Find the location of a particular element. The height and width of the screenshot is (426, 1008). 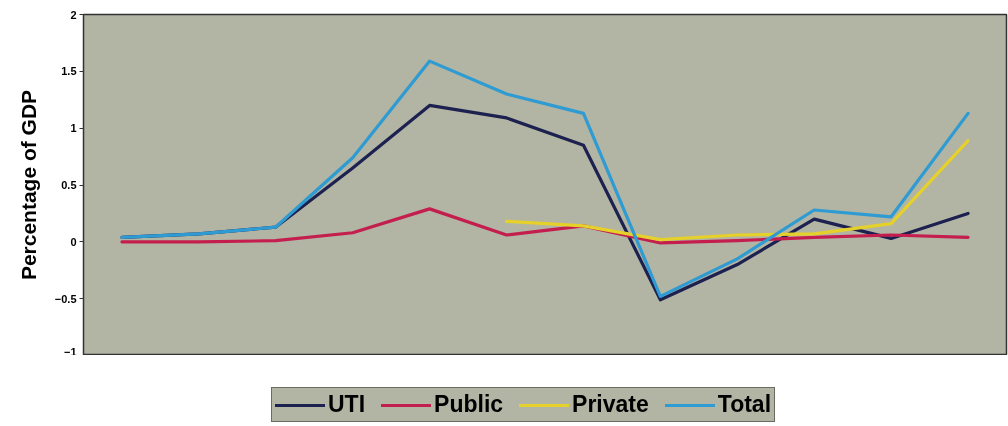

y-tick-label: 0.5 is located at coordinates (69, 185).